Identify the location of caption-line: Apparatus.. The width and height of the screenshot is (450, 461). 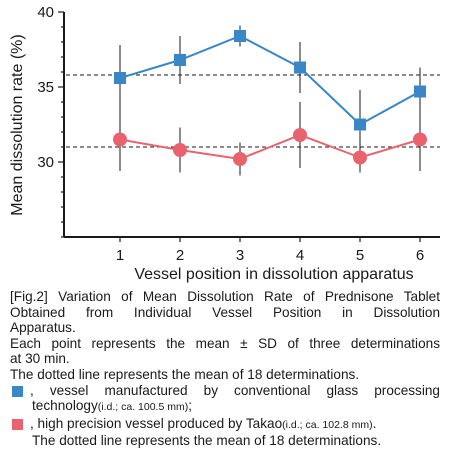
(43, 328).